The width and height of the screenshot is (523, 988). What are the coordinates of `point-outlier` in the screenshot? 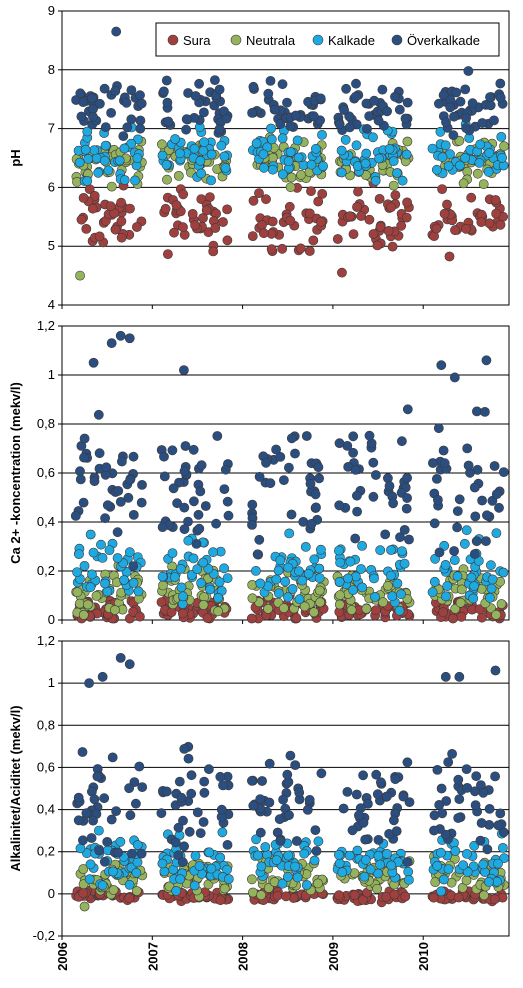 It's located at (486, 360).